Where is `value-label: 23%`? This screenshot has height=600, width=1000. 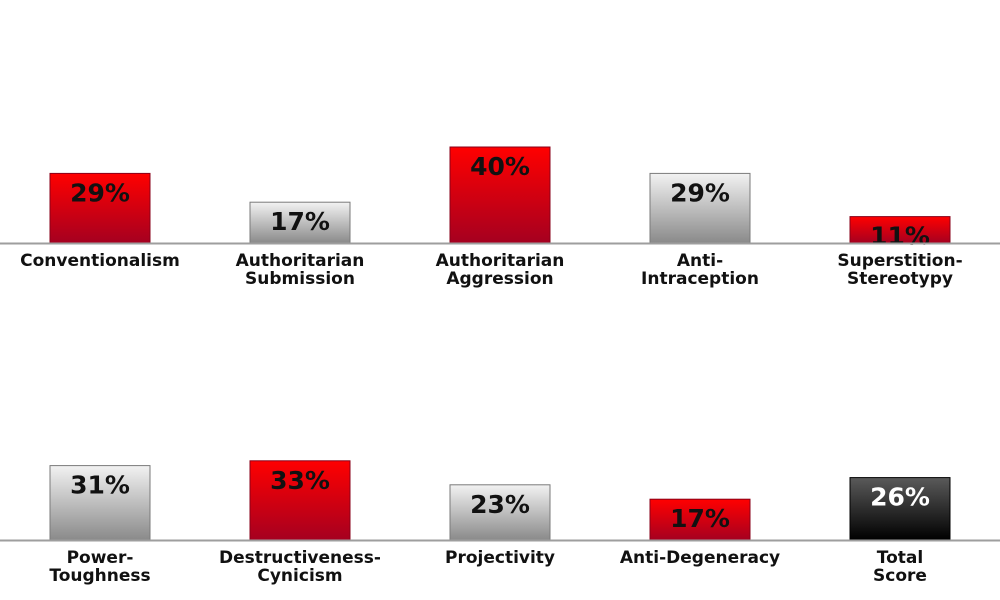
value-label: 23% is located at coordinates (500, 504).